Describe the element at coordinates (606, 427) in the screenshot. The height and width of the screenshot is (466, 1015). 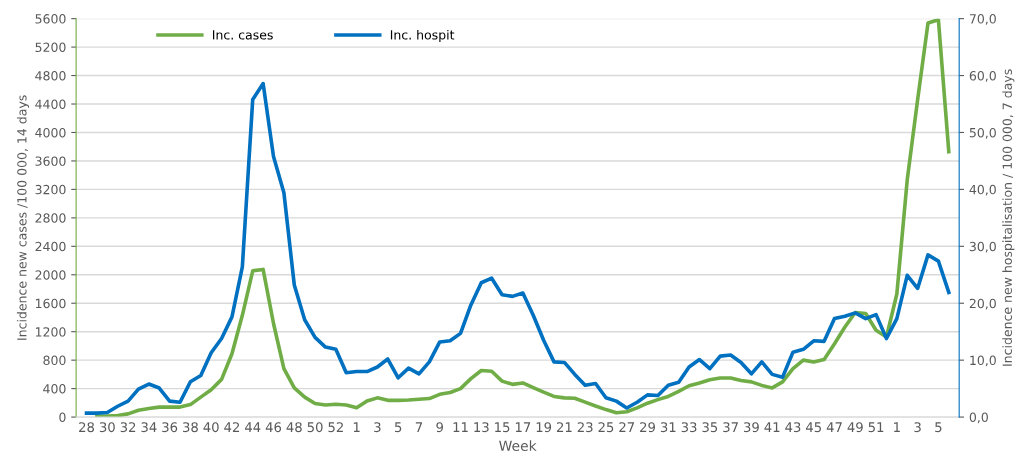
I see `x-tick-label: 25` at that location.